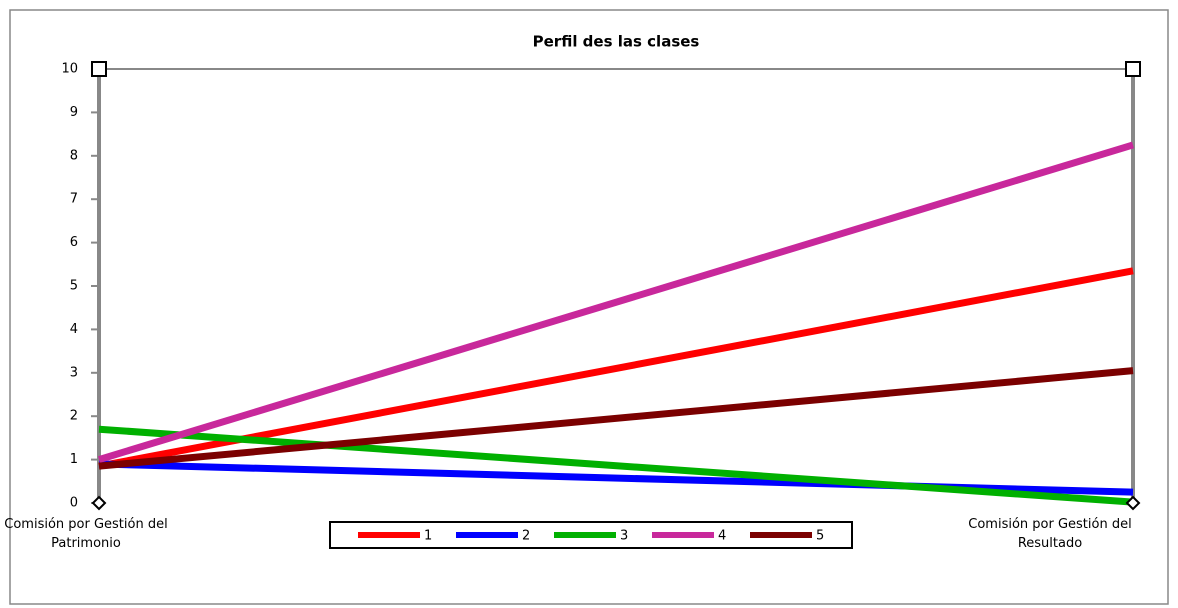 The height and width of the screenshot is (608, 1178). What do you see at coordinates (74, 155) in the screenshot?
I see `y-tick-label: 8` at bounding box center [74, 155].